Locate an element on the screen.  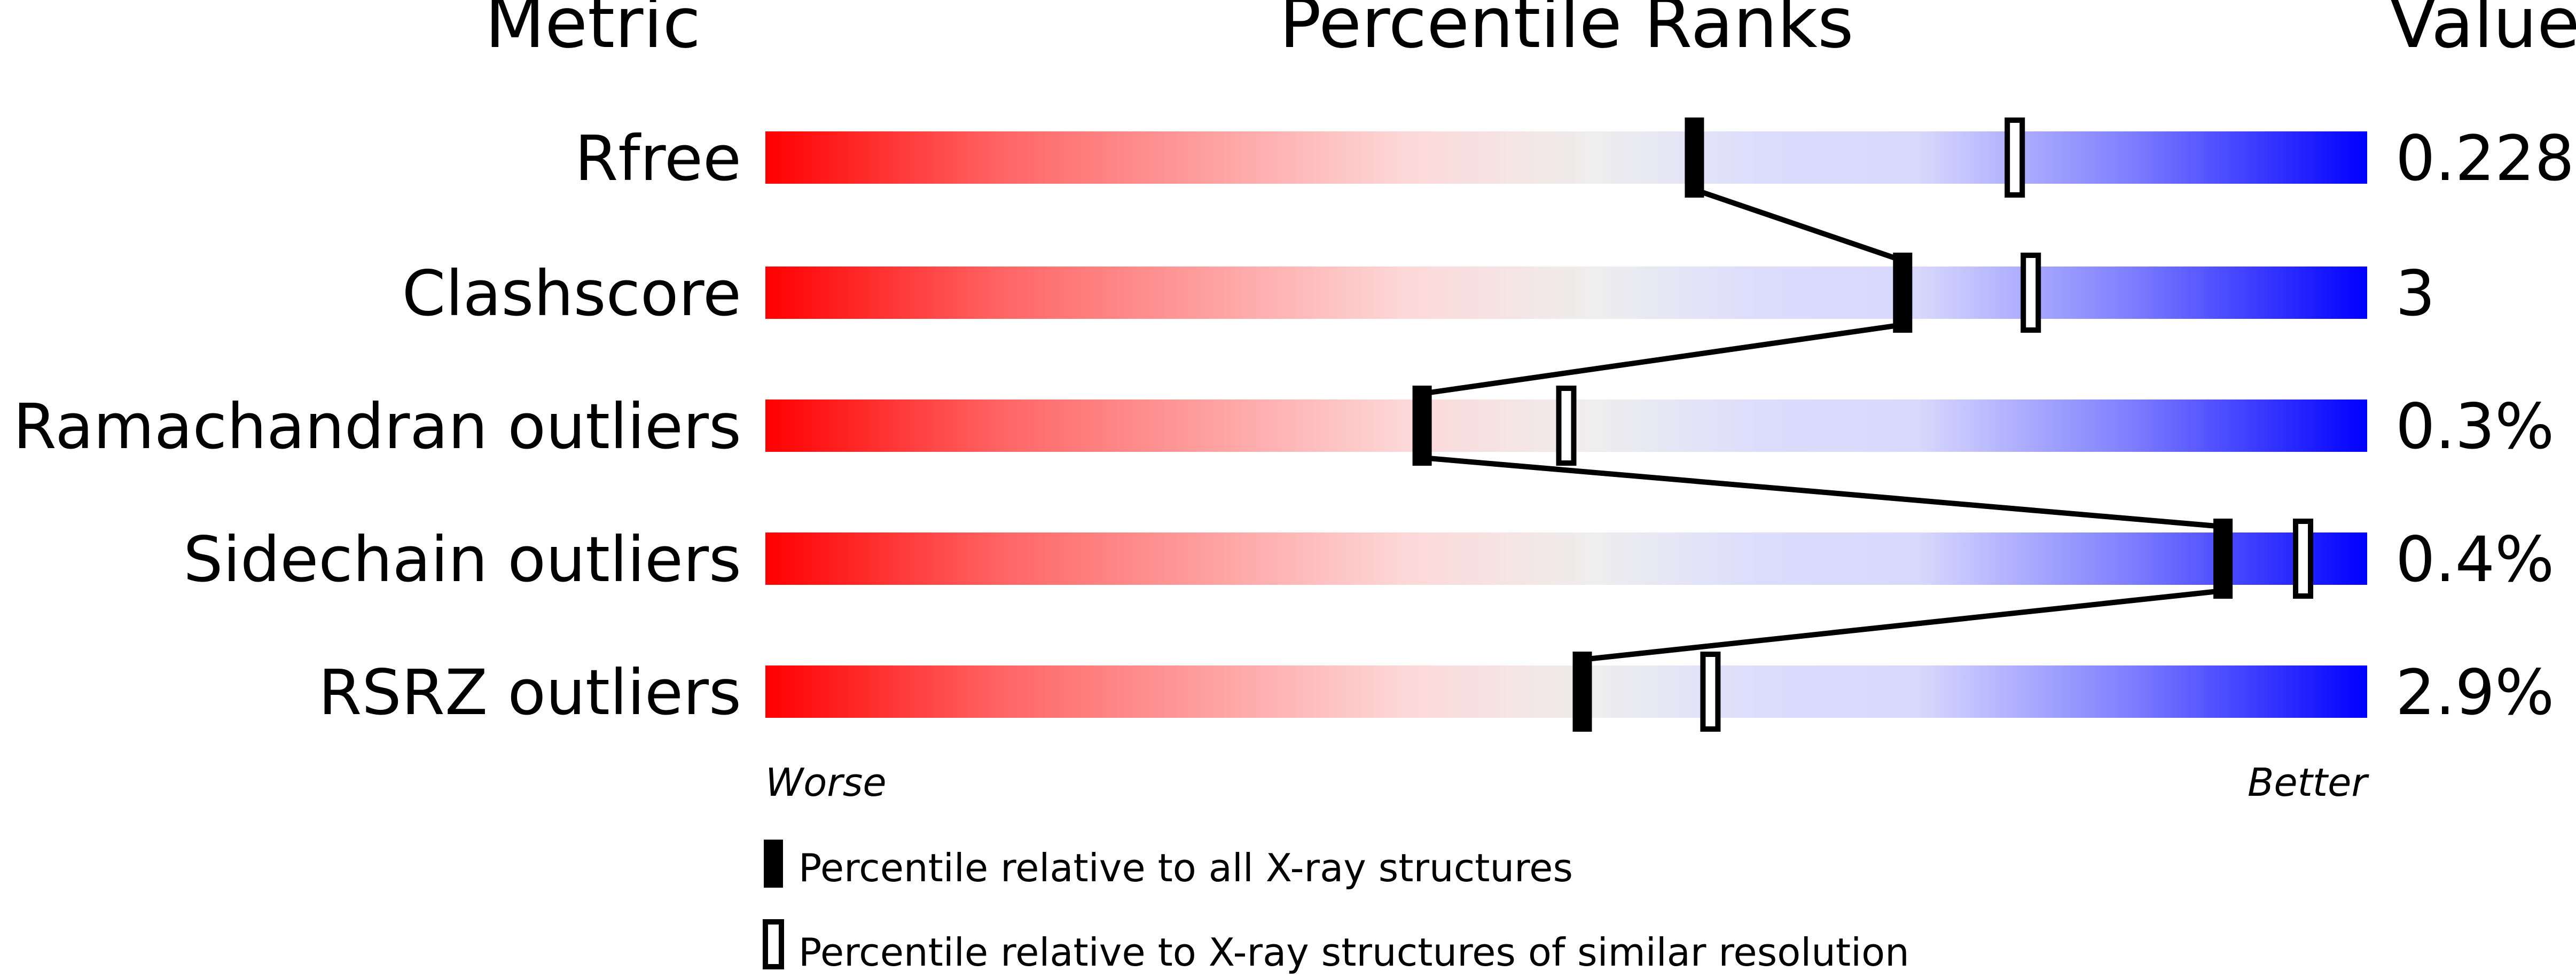
metric-value: 0.3% is located at coordinates (2474, 426).